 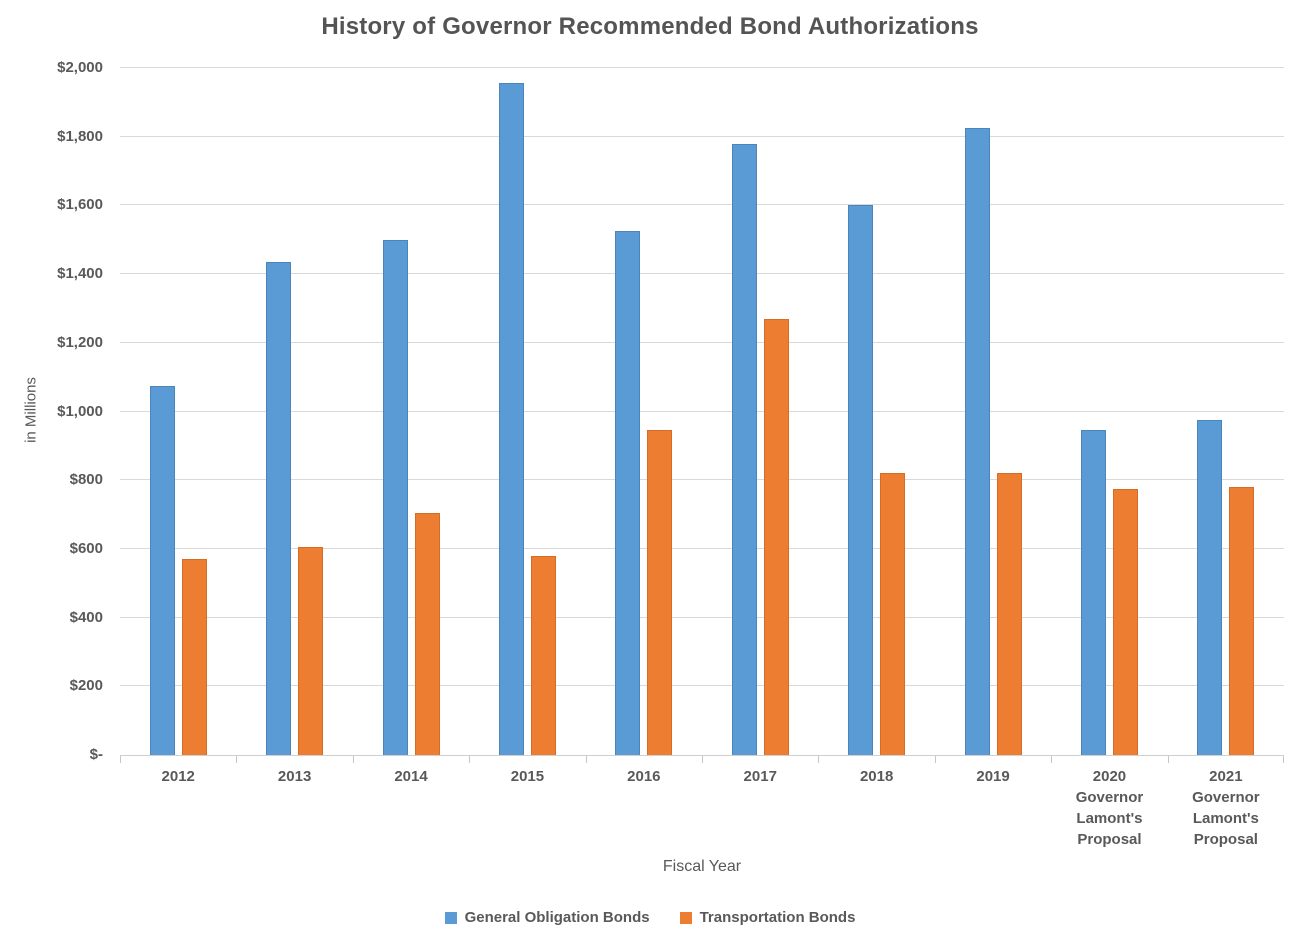 I want to click on y-axis-tick-label: $1,000, so click(x=80, y=411).